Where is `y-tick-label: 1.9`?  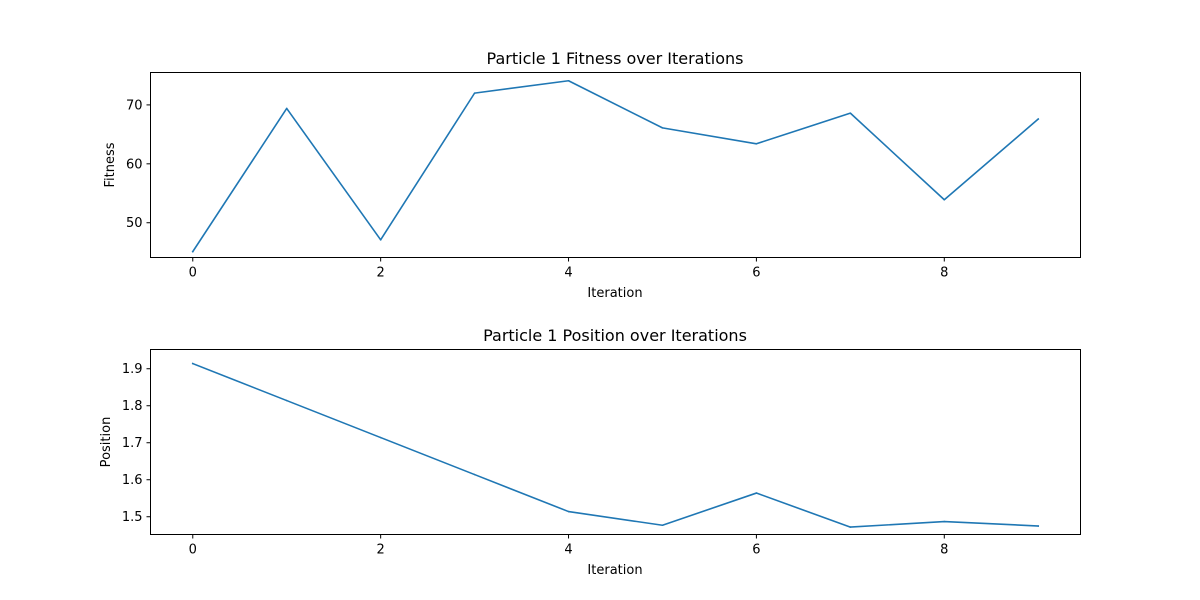
y-tick-label: 1.9 is located at coordinates (132, 369).